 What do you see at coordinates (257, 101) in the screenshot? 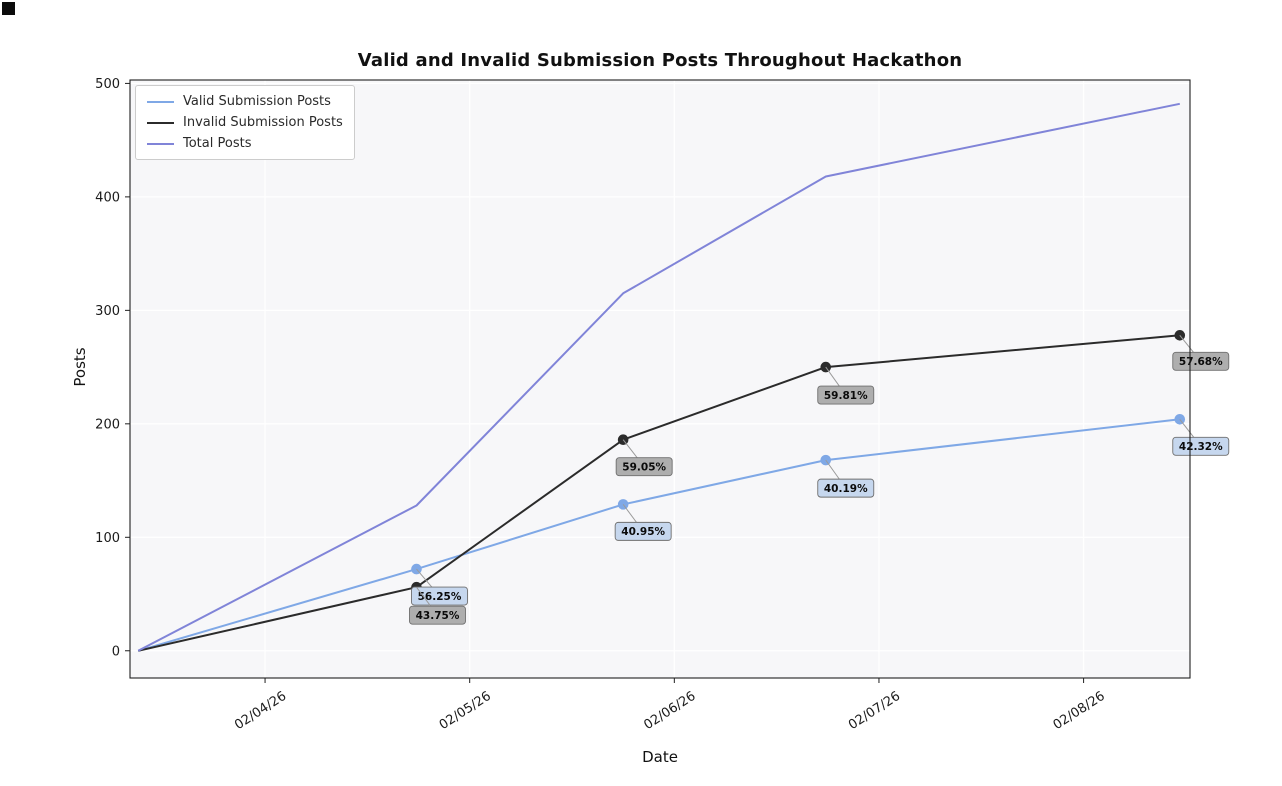
I see `legend-label-valid: Valid Submission Posts` at bounding box center [257, 101].